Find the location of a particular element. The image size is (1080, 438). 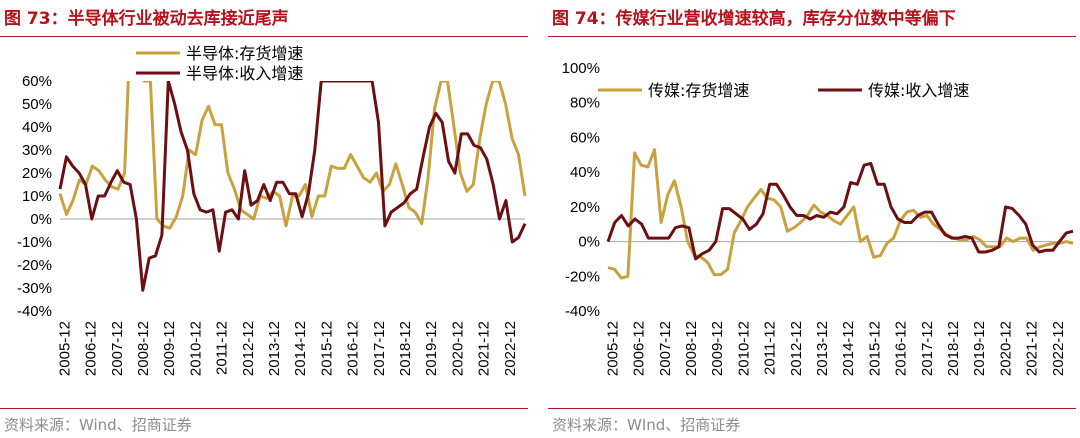

source-note: 资料来源：WInd、招商证券 is located at coordinates (646, 425).